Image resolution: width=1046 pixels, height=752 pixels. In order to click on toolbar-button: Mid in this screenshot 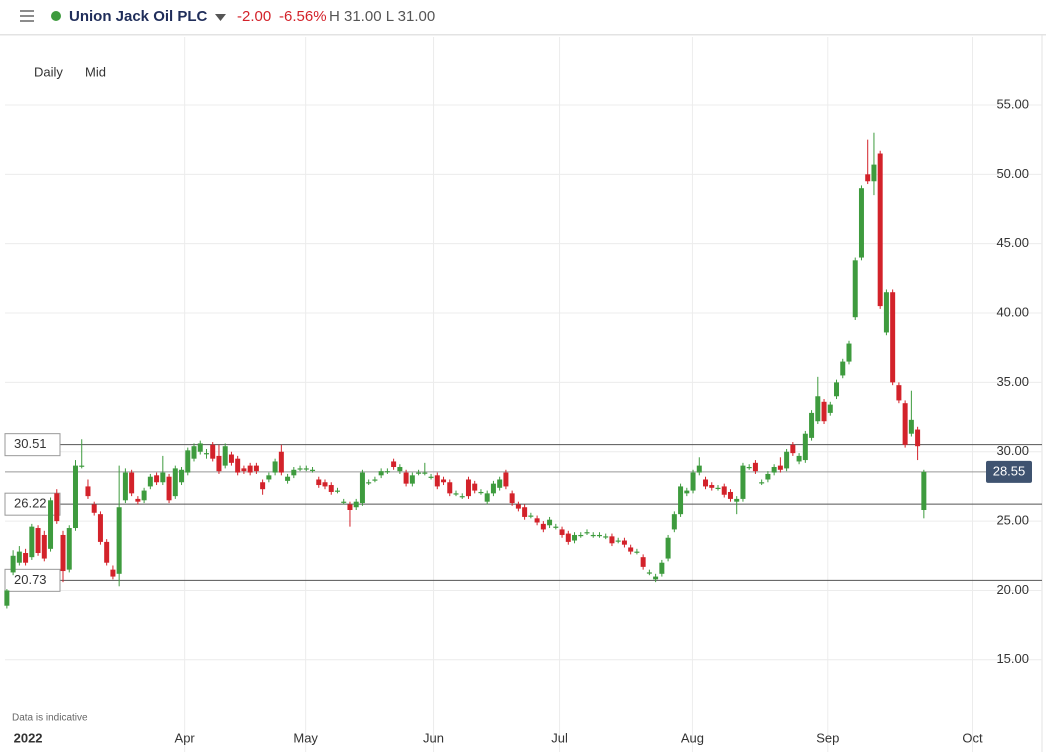, I will do `click(95, 71)`.